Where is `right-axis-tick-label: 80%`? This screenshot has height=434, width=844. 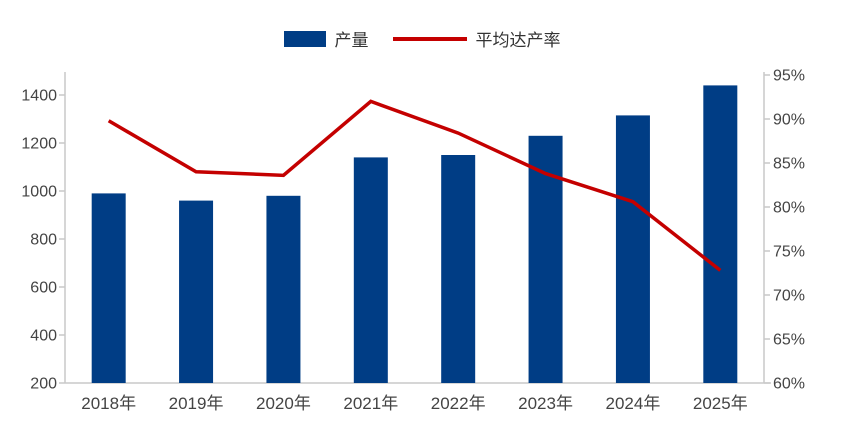
right-axis-tick-label: 80% is located at coordinates (789, 208).